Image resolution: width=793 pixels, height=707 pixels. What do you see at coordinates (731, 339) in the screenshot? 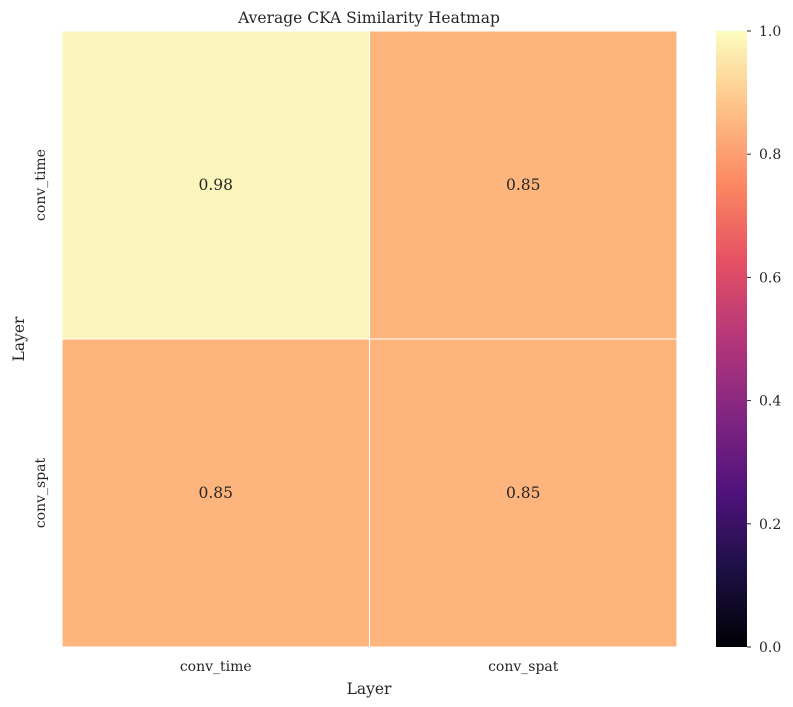
I see `colorbar` at bounding box center [731, 339].